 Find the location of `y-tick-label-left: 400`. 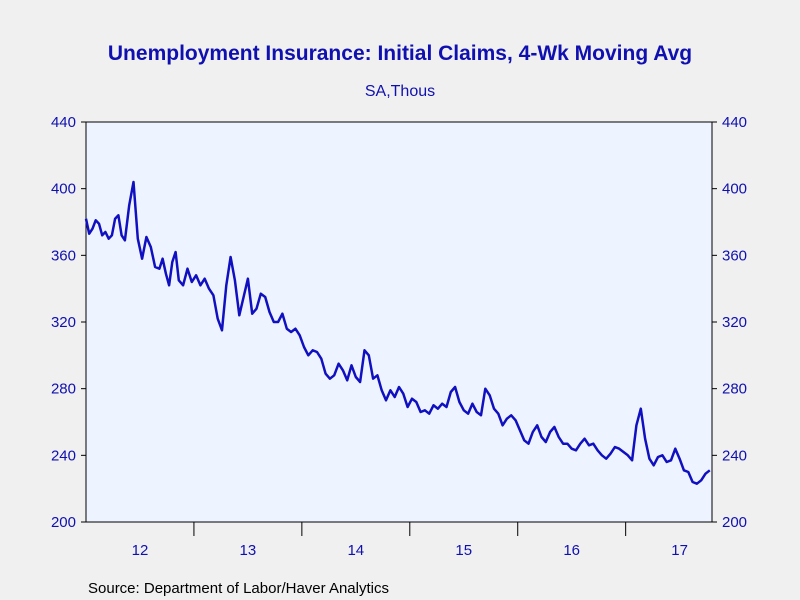

y-tick-label-left: 400 is located at coordinates (63, 189).